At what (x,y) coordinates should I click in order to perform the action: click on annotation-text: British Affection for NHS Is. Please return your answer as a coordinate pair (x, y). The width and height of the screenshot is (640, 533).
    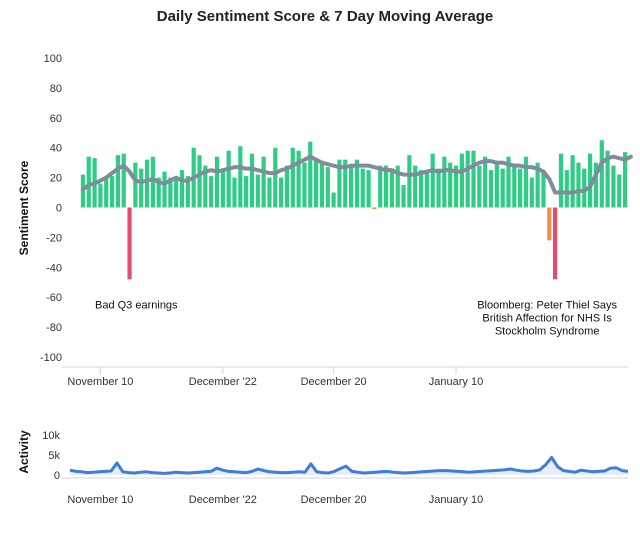
    Looking at the image, I should click on (547, 318).